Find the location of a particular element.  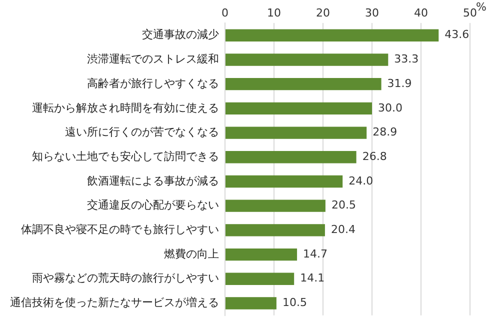

y-tick-label: 通信技術を使った新たなサービスが増える is located at coordinates (114, 303).